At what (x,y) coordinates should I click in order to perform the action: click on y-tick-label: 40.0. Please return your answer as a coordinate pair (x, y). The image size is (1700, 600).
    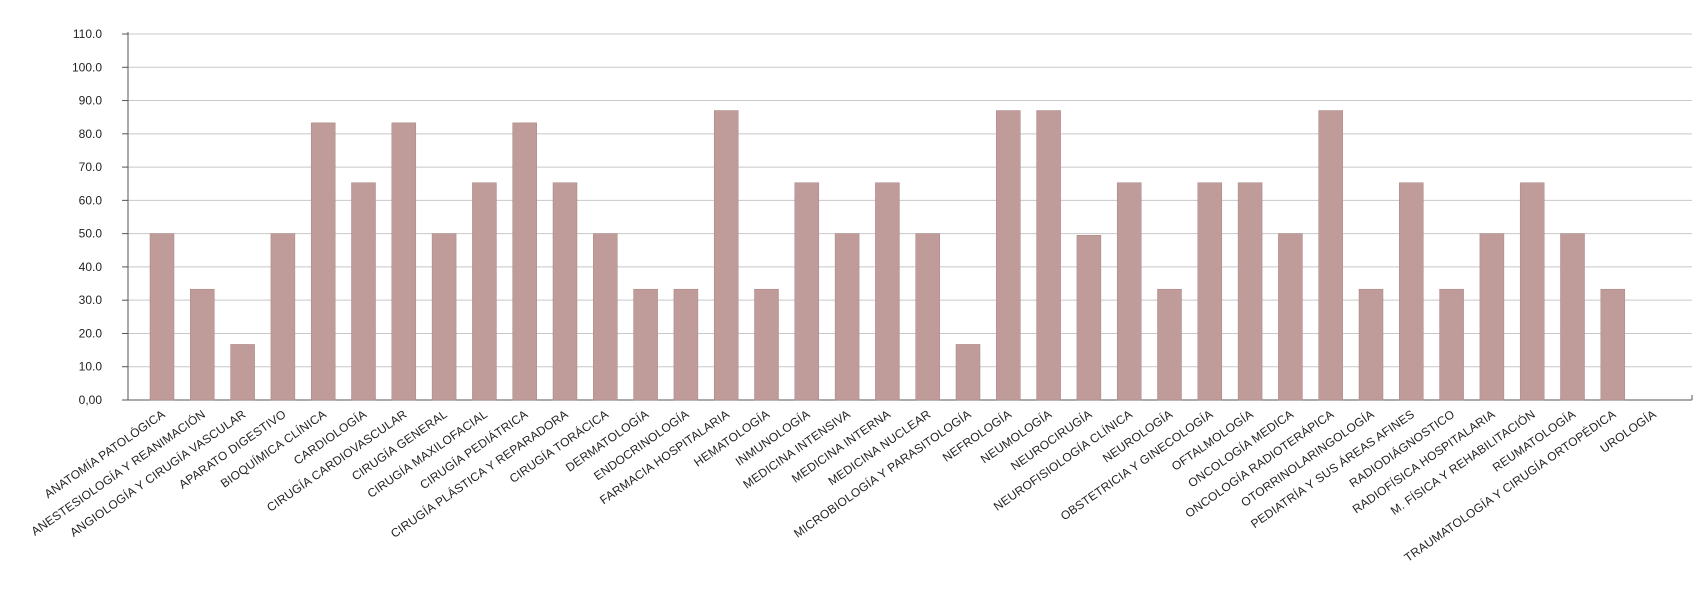
    Looking at the image, I should click on (91, 267).